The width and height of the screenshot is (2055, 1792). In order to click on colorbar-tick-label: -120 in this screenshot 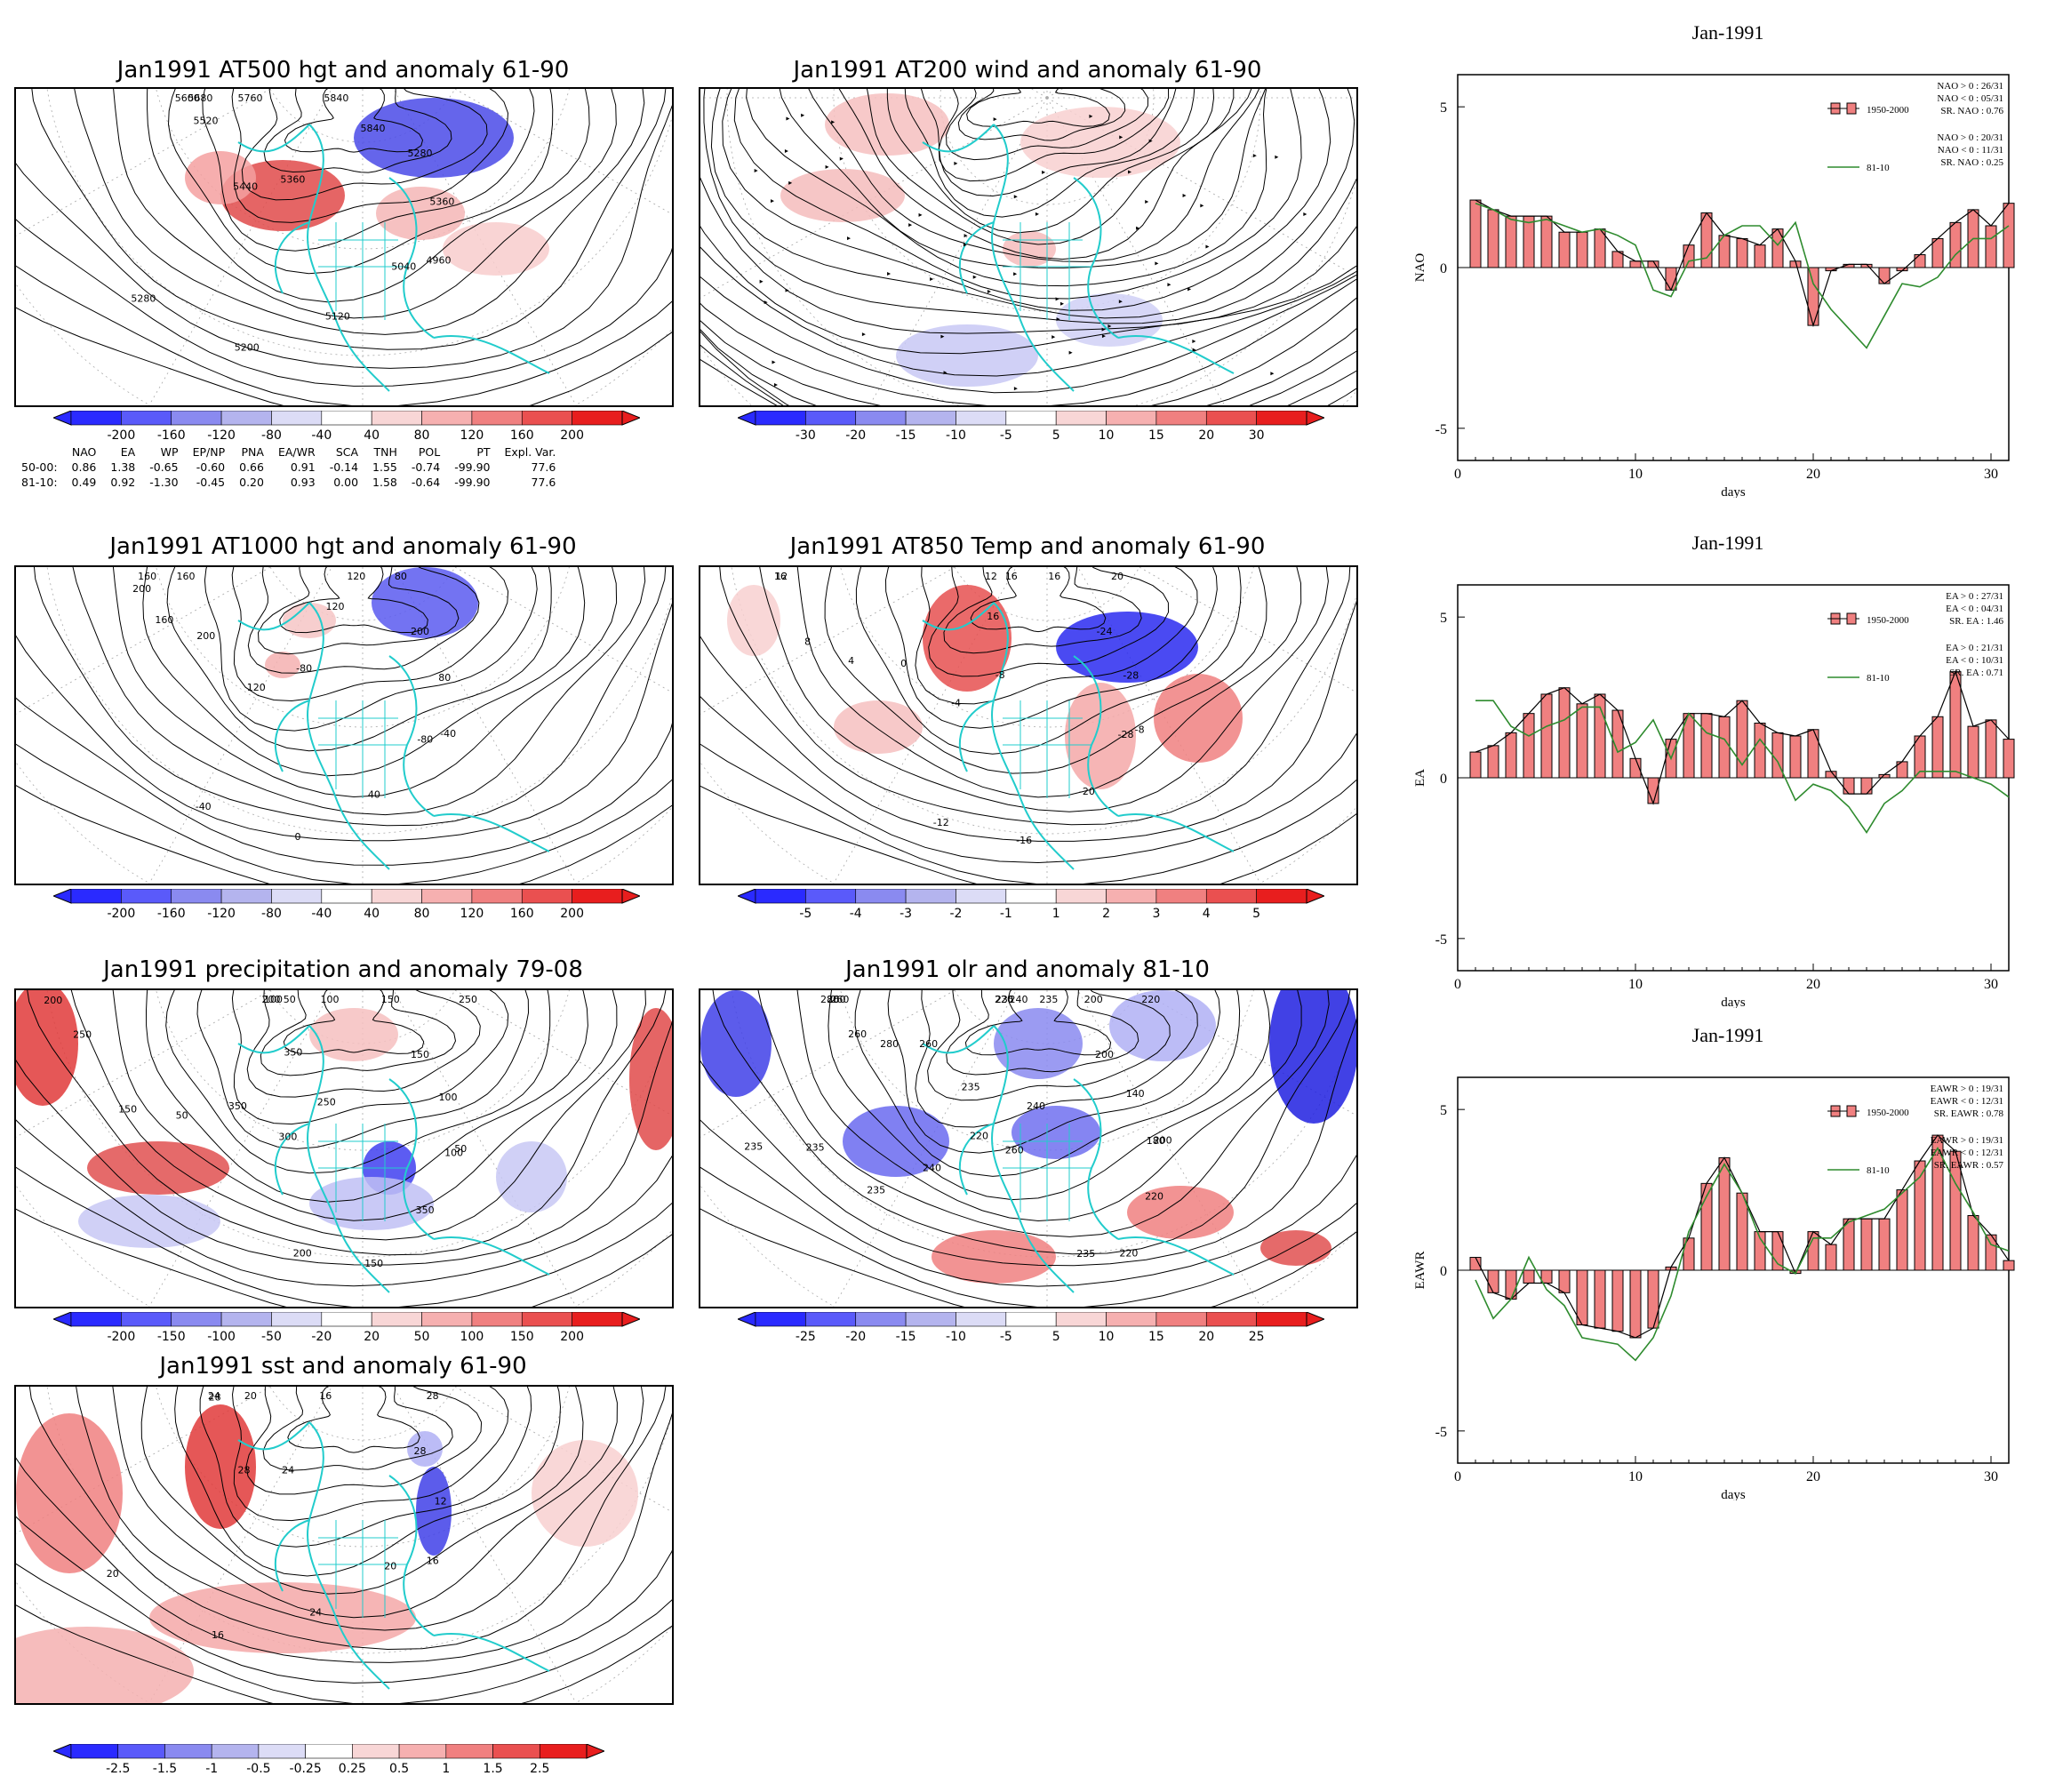, I will do `click(221, 914)`.